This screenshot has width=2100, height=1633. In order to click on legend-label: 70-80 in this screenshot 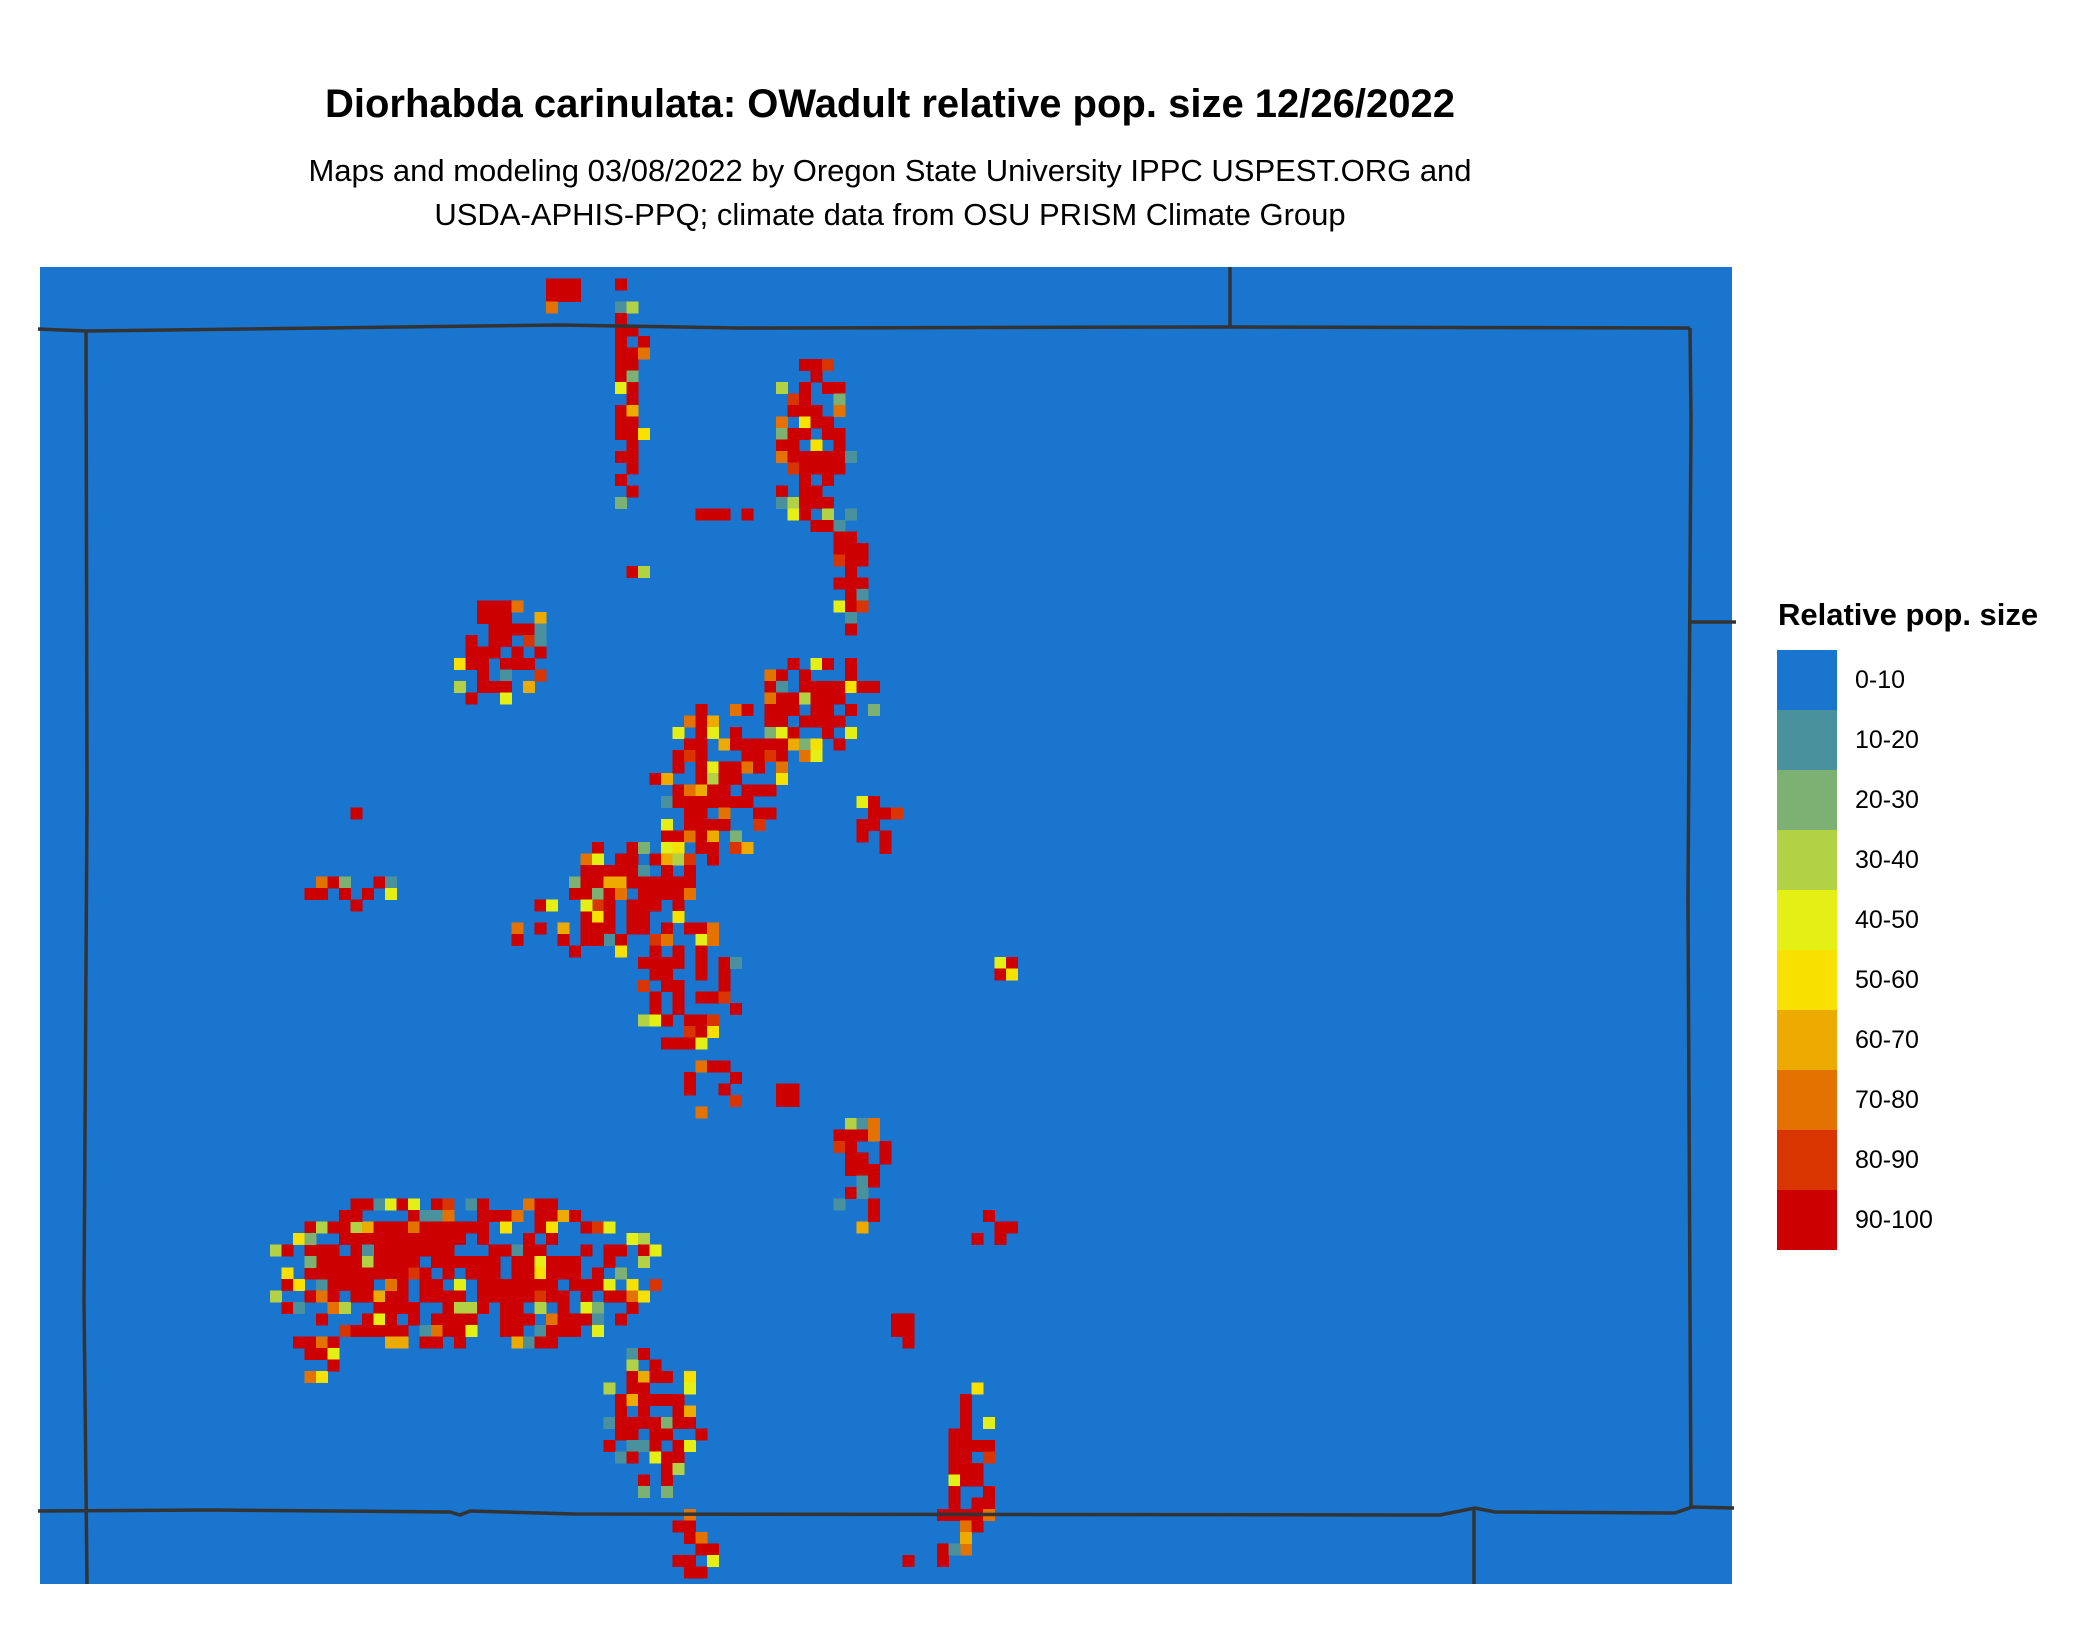, I will do `click(1887, 1099)`.